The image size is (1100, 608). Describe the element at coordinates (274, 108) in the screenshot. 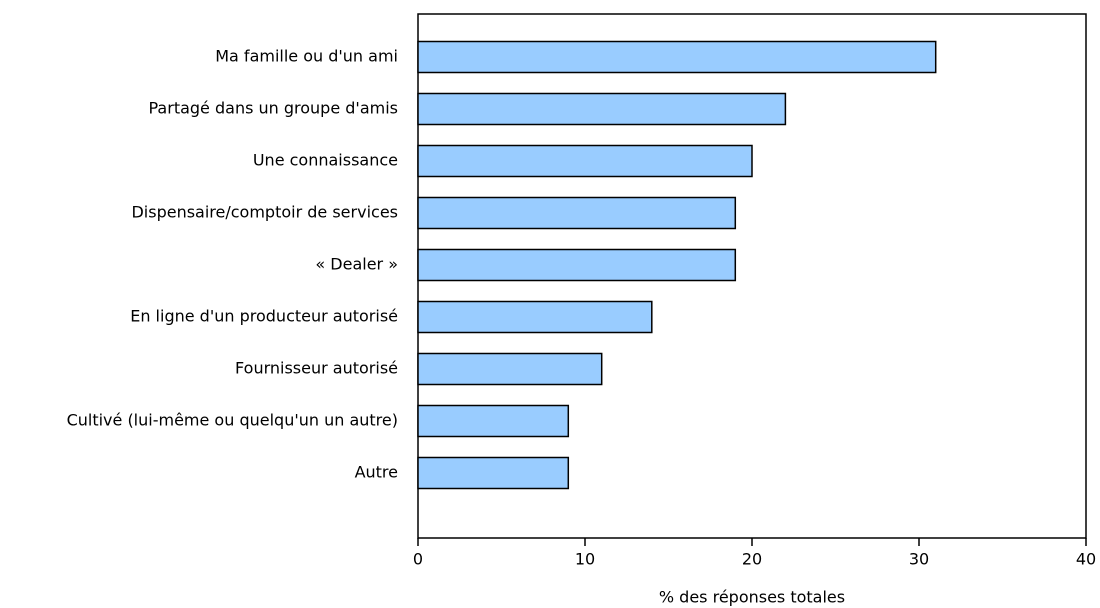

I see `y-tick-label: Partagé dans un groupe d'amis` at that location.